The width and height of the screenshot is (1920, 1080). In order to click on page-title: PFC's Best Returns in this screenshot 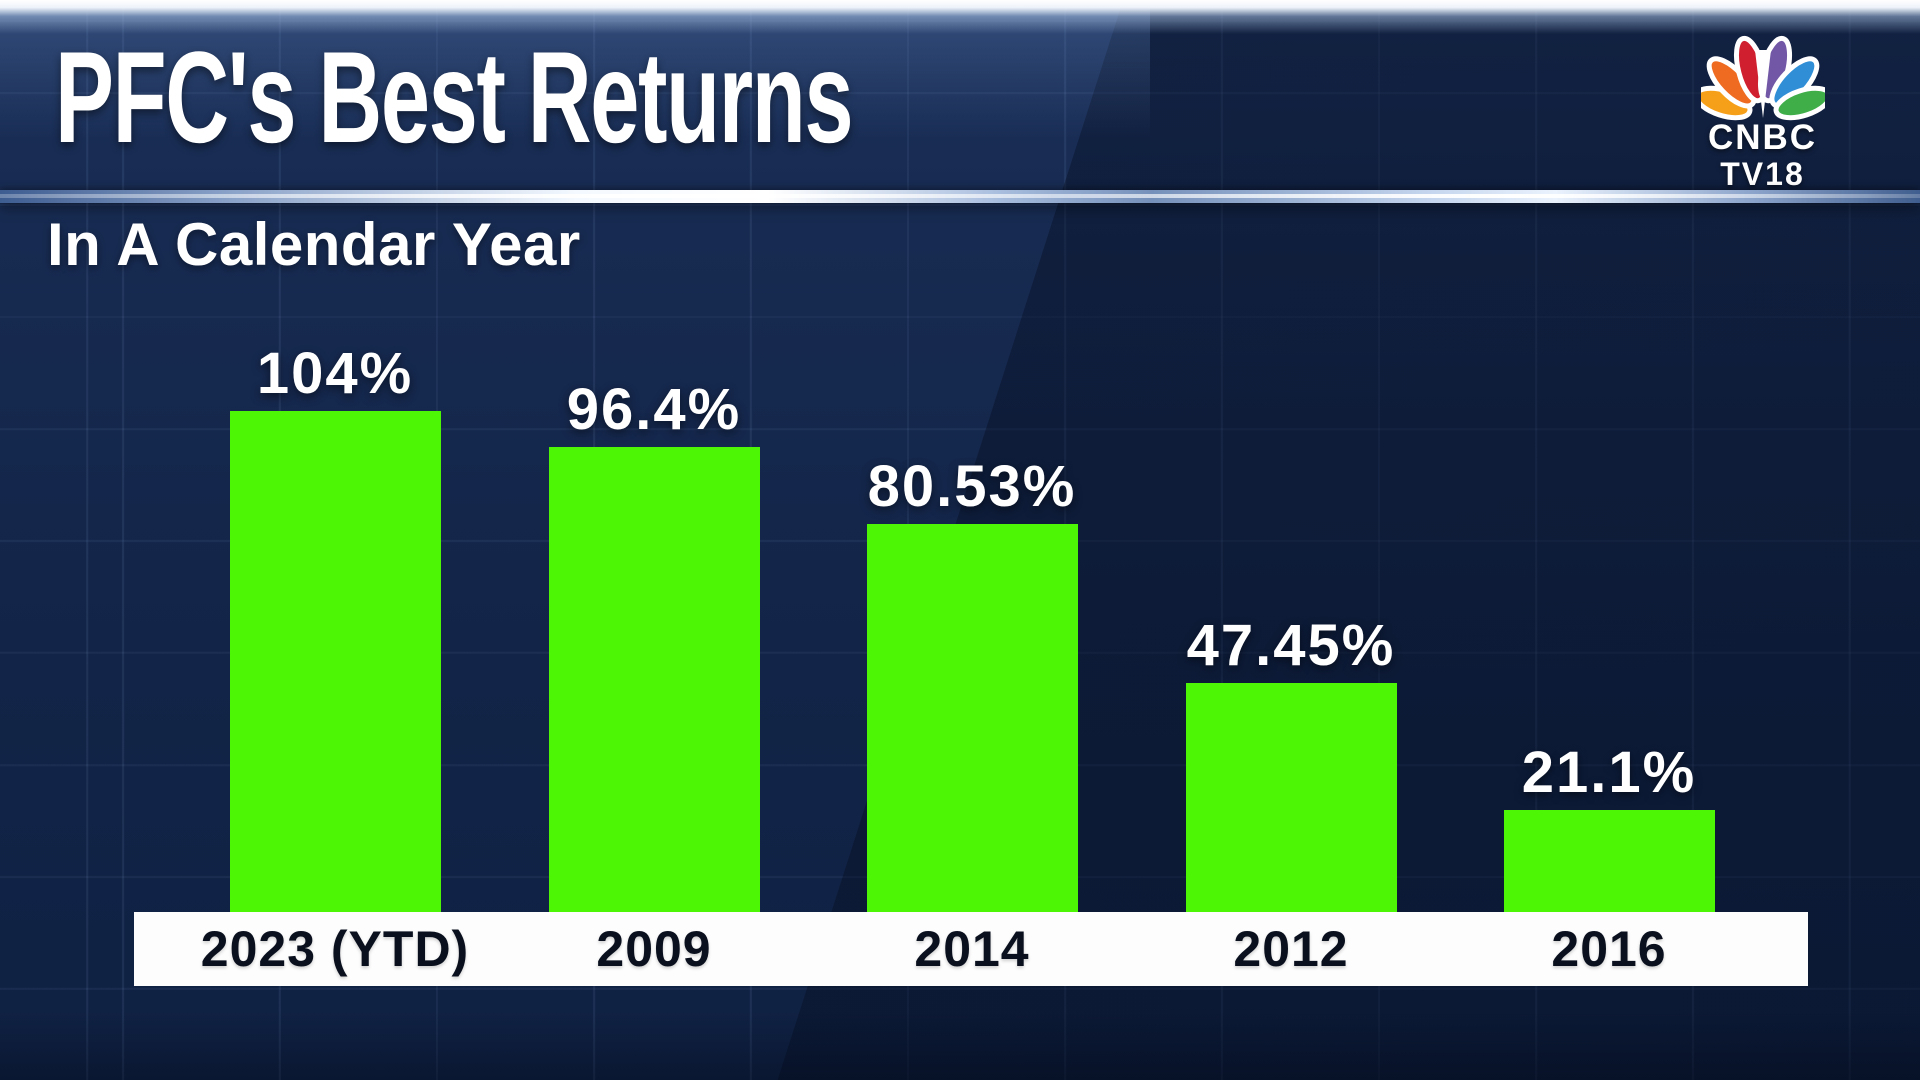, I will do `click(454, 97)`.